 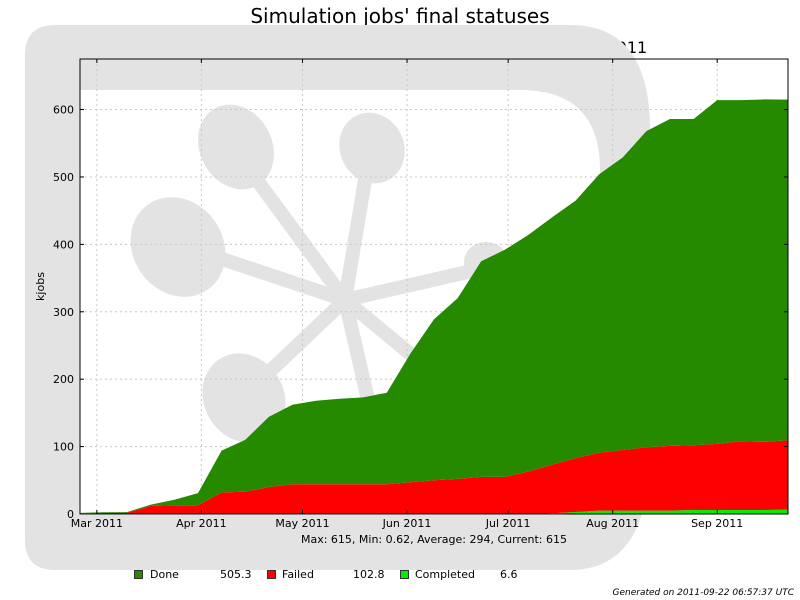 I want to click on legend-swatch-done, so click(x=138, y=574).